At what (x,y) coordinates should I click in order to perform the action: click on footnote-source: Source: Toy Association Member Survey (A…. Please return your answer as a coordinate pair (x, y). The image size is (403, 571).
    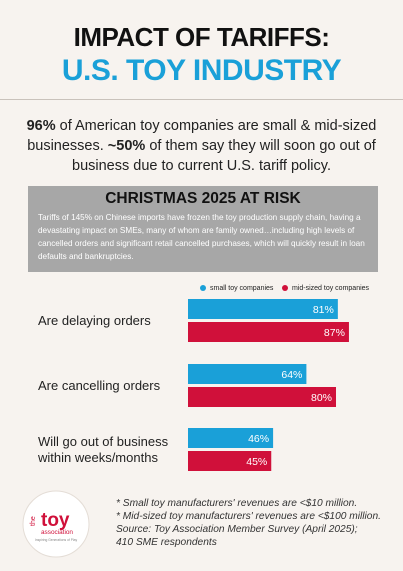
    Looking at the image, I should click on (237, 529).